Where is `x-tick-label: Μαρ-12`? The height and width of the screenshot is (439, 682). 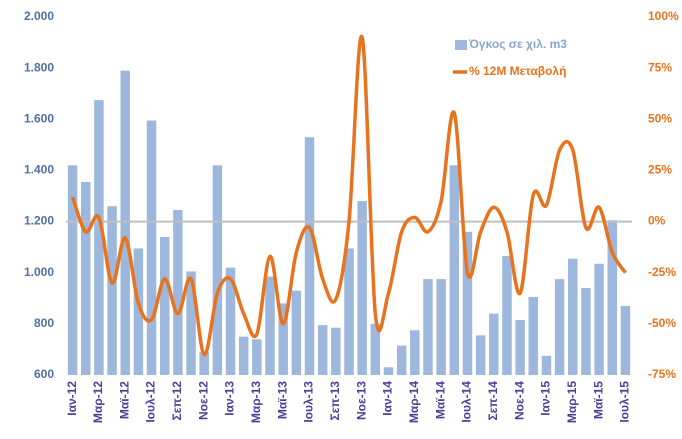 x-tick-label: Μαρ-12 is located at coordinates (98, 402).